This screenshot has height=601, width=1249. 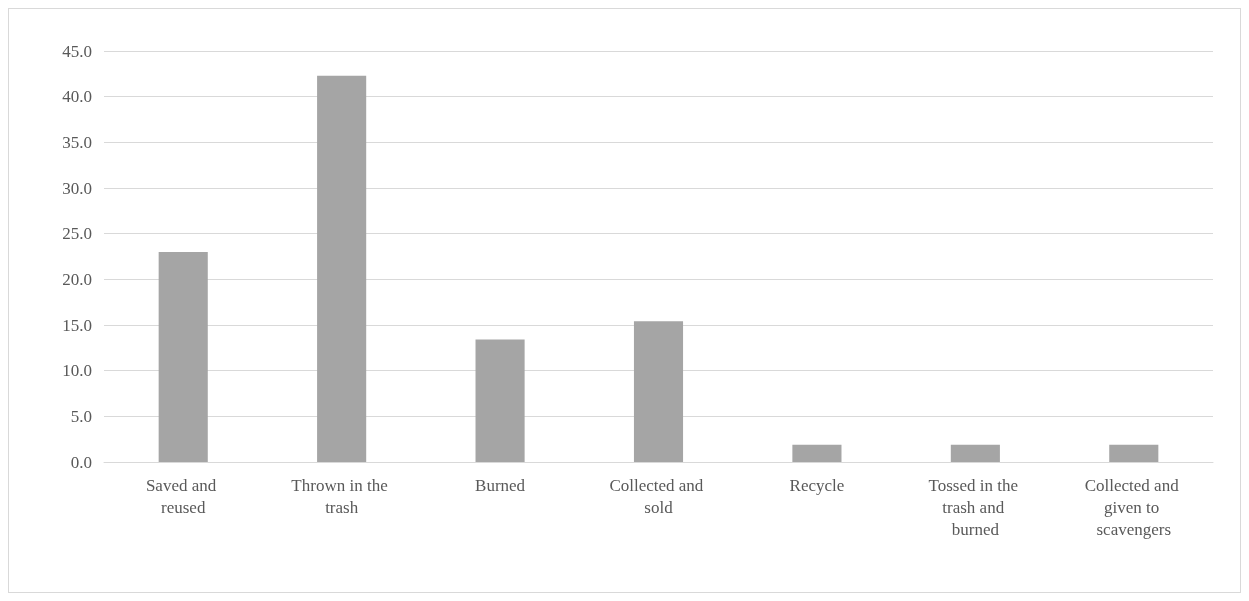 I want to click on y-tick-label: 30.0, so click(x=77, y=188).